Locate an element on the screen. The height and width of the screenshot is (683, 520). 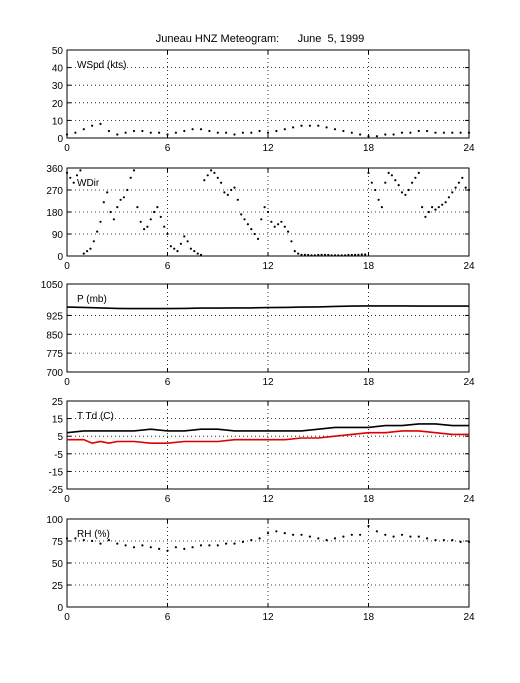
panel-1: 0 6 12 18 24 0 10 20 30 40 50 WSpd (kts) is located at coordinates (263, 100).